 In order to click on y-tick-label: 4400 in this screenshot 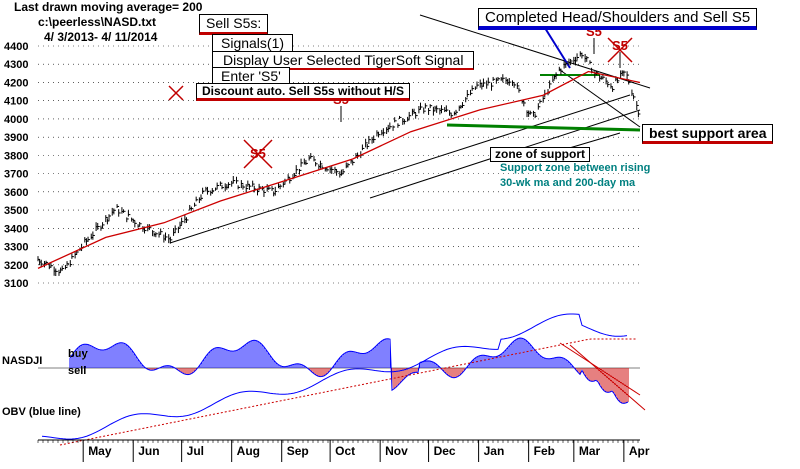, I will do `click(16, 47)`.